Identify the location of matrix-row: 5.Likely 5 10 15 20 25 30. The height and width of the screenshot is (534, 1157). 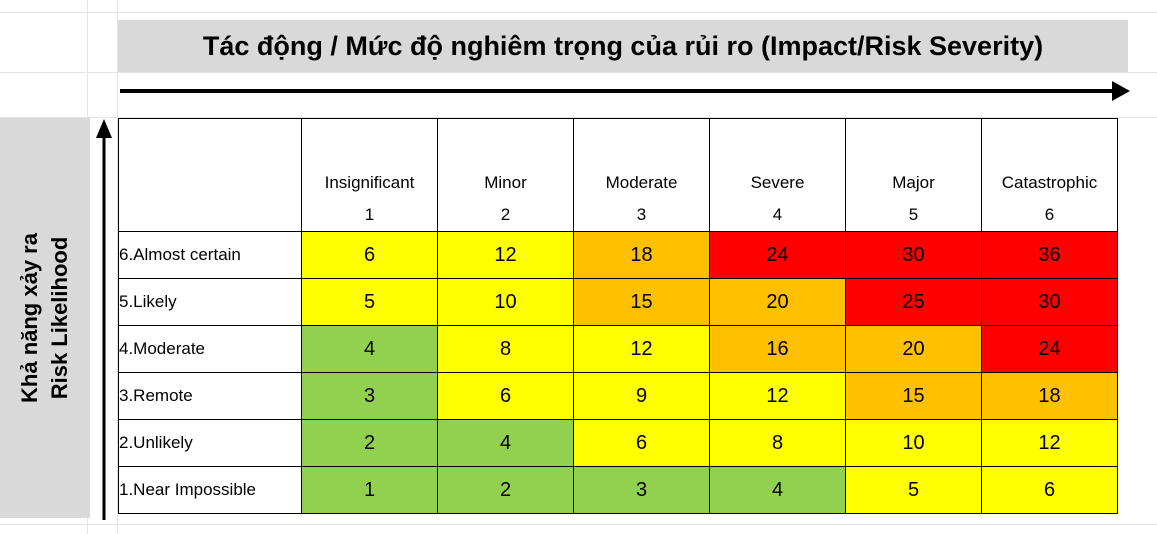
(618, 302).